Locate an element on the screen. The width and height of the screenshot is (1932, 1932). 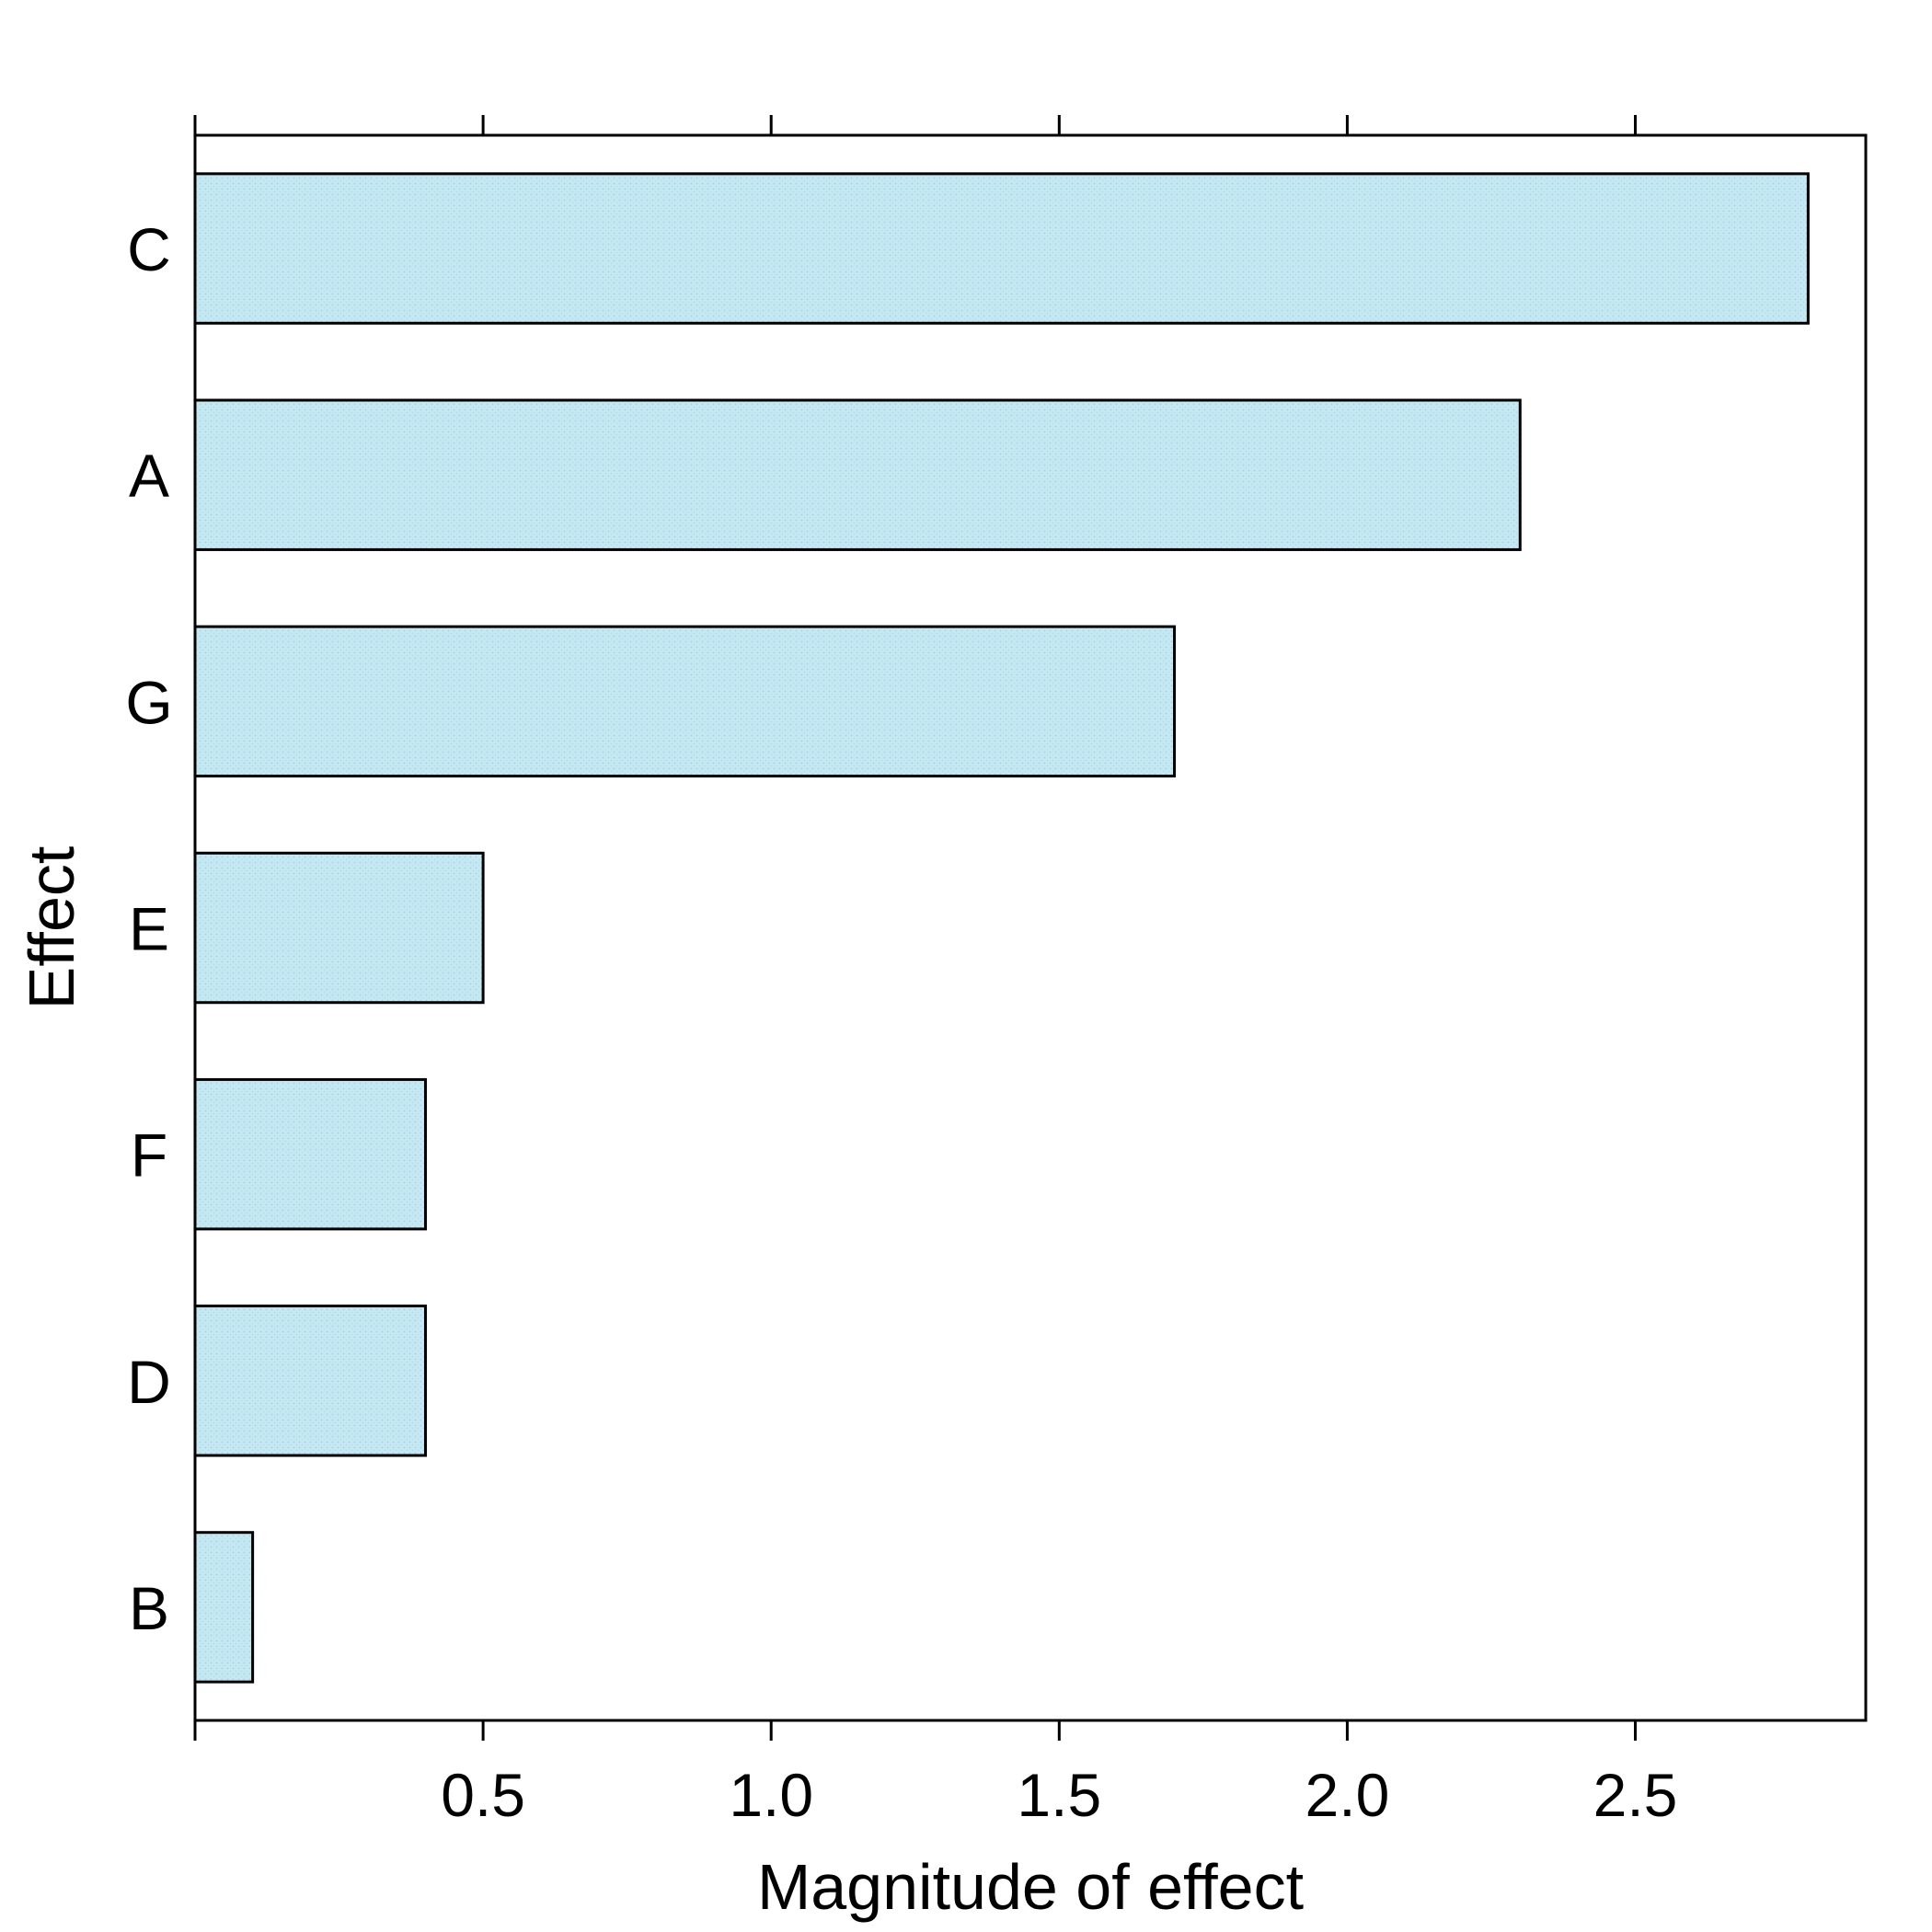
x-tick-label: 1.5 is located at coordinates (1059, 1795).